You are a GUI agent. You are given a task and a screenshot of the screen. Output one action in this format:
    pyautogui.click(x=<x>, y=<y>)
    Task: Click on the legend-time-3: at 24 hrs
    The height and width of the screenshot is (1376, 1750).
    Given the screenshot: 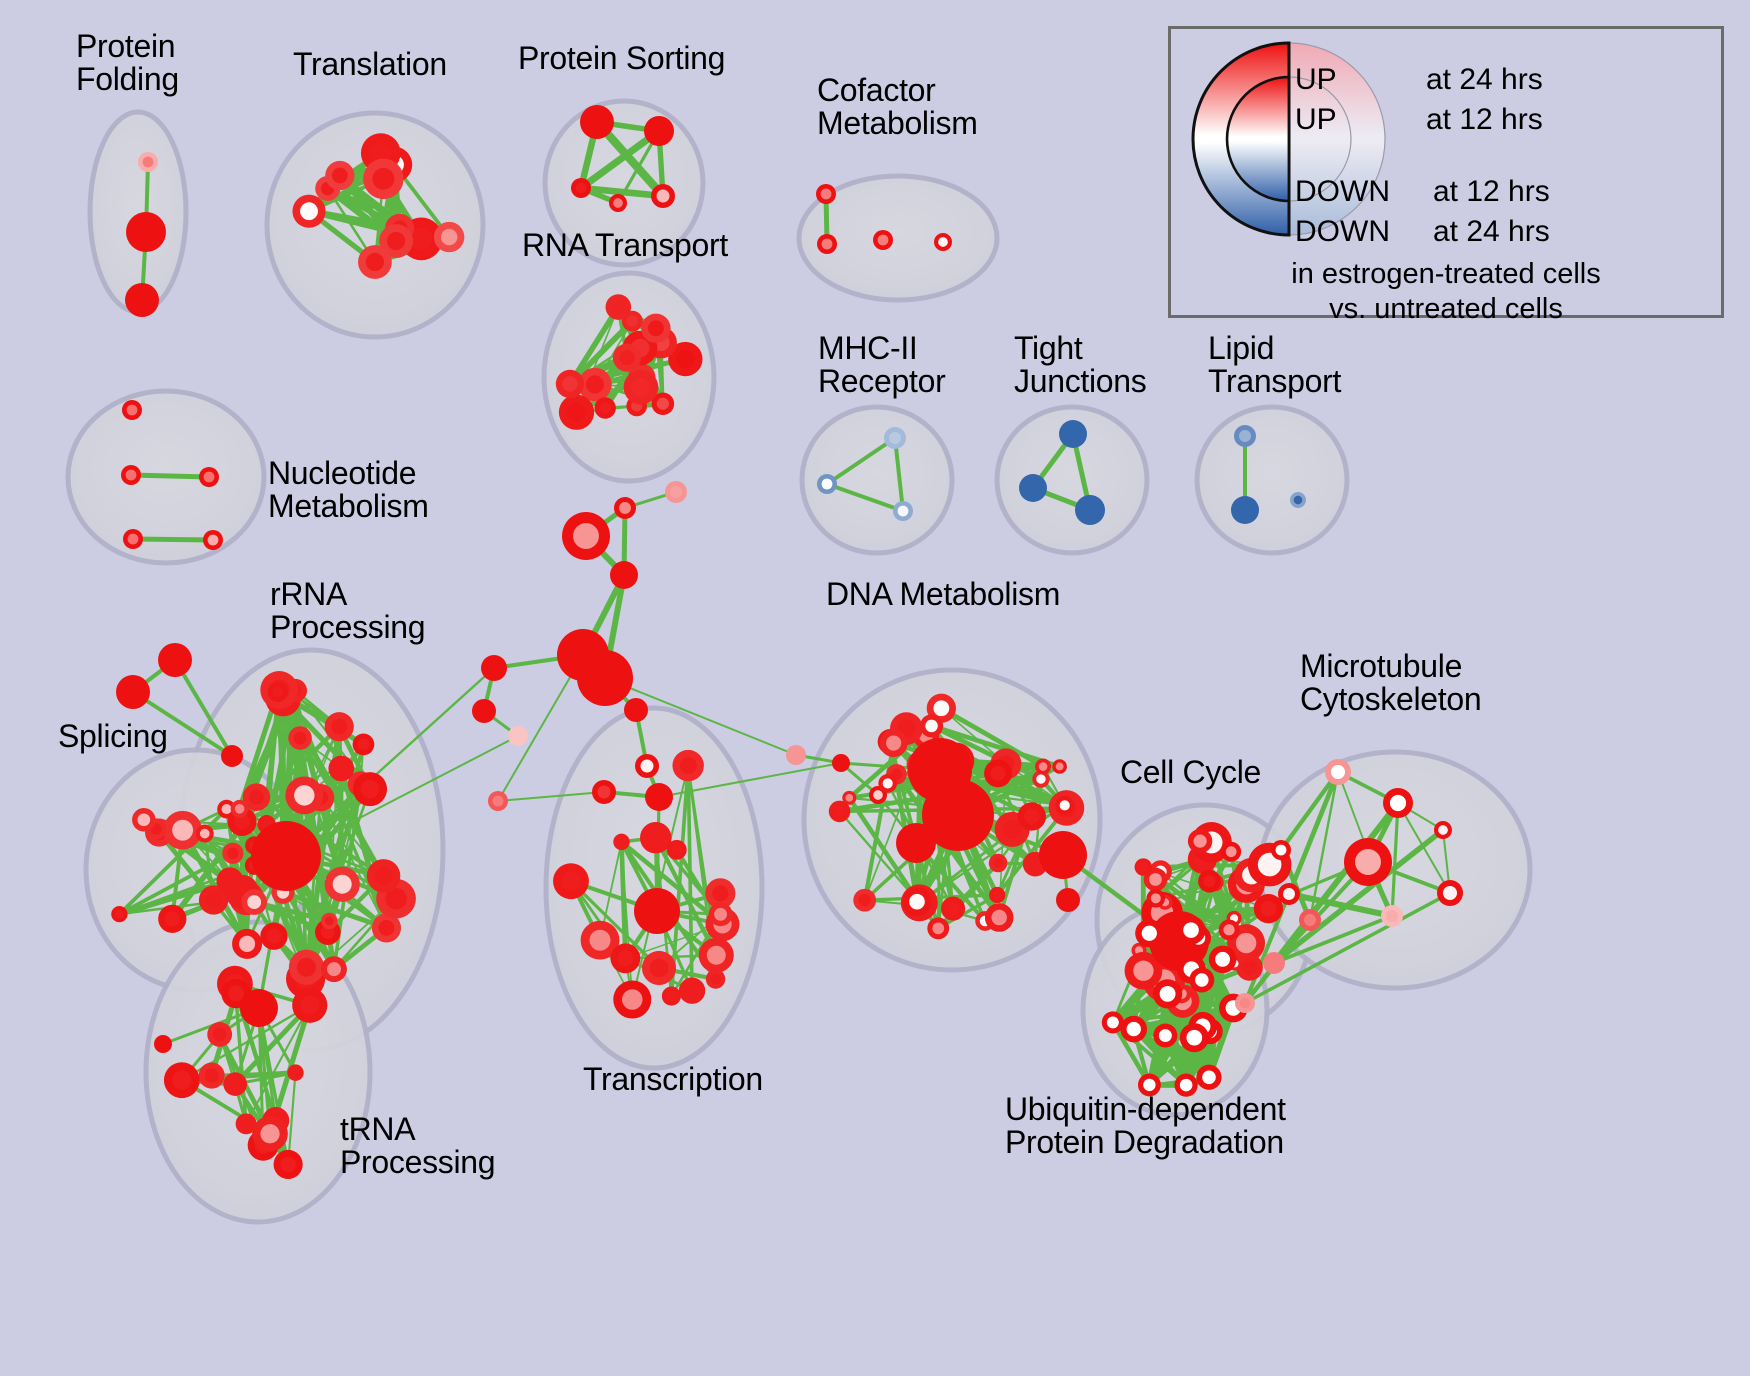 What is the action you would take?
    pyautogui.click(x=1491, y=231)
    